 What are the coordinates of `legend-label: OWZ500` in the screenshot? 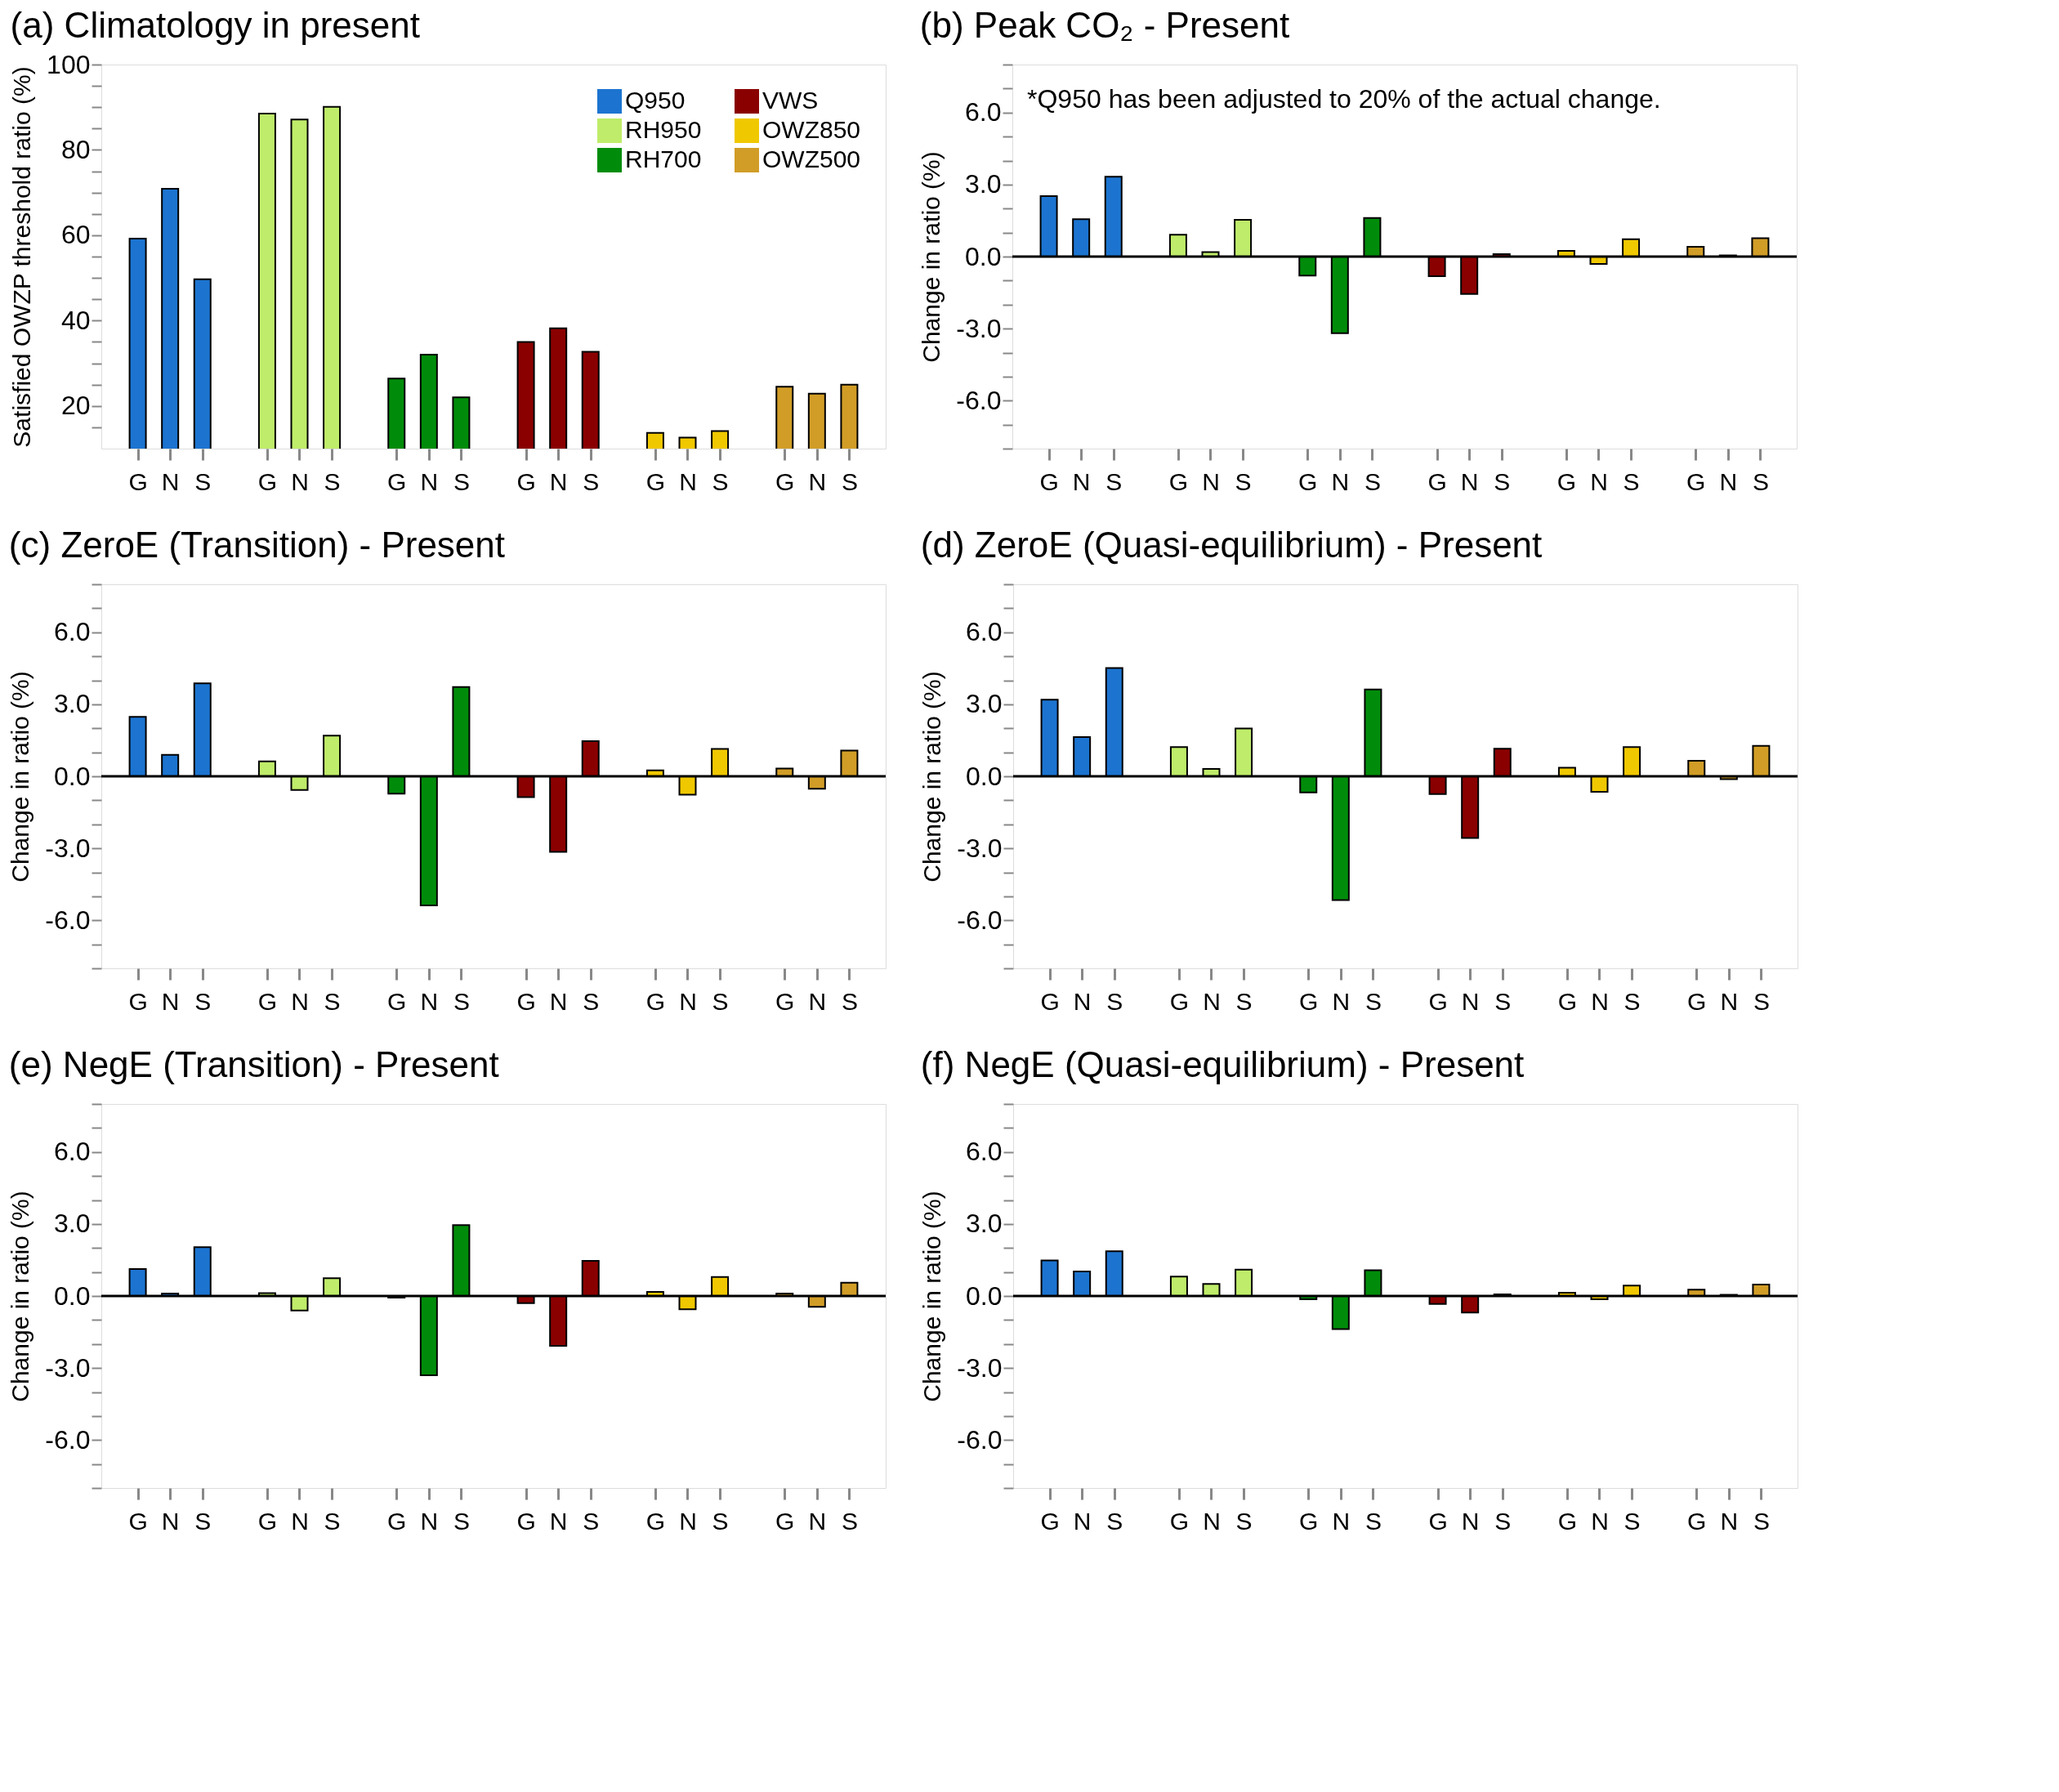 It's located at (811, 158).